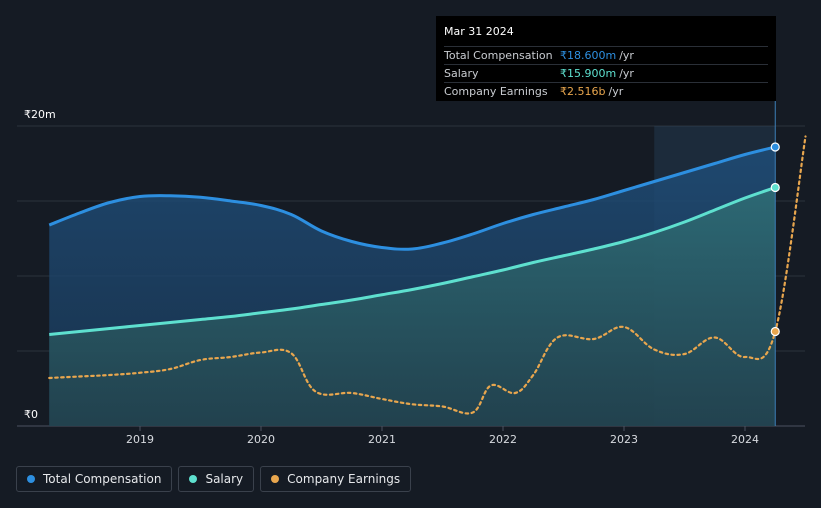 The height and width of the screenshot is (508, 821). Describe the element at coordinates (344, 479) in the screenshot. I see `legend-label: Company Earnings` at that location.